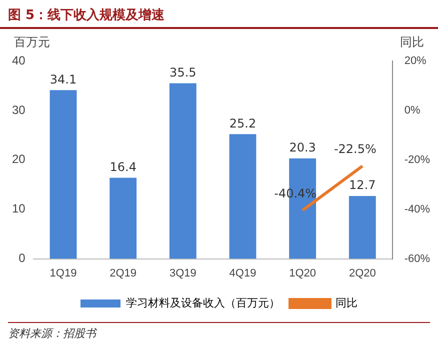 This screenshot has width=438, height=347. What do you see at coordinates (242, 123) in the screenshot?
I see `data-label: 25.2` at bounding box center [242, 123].